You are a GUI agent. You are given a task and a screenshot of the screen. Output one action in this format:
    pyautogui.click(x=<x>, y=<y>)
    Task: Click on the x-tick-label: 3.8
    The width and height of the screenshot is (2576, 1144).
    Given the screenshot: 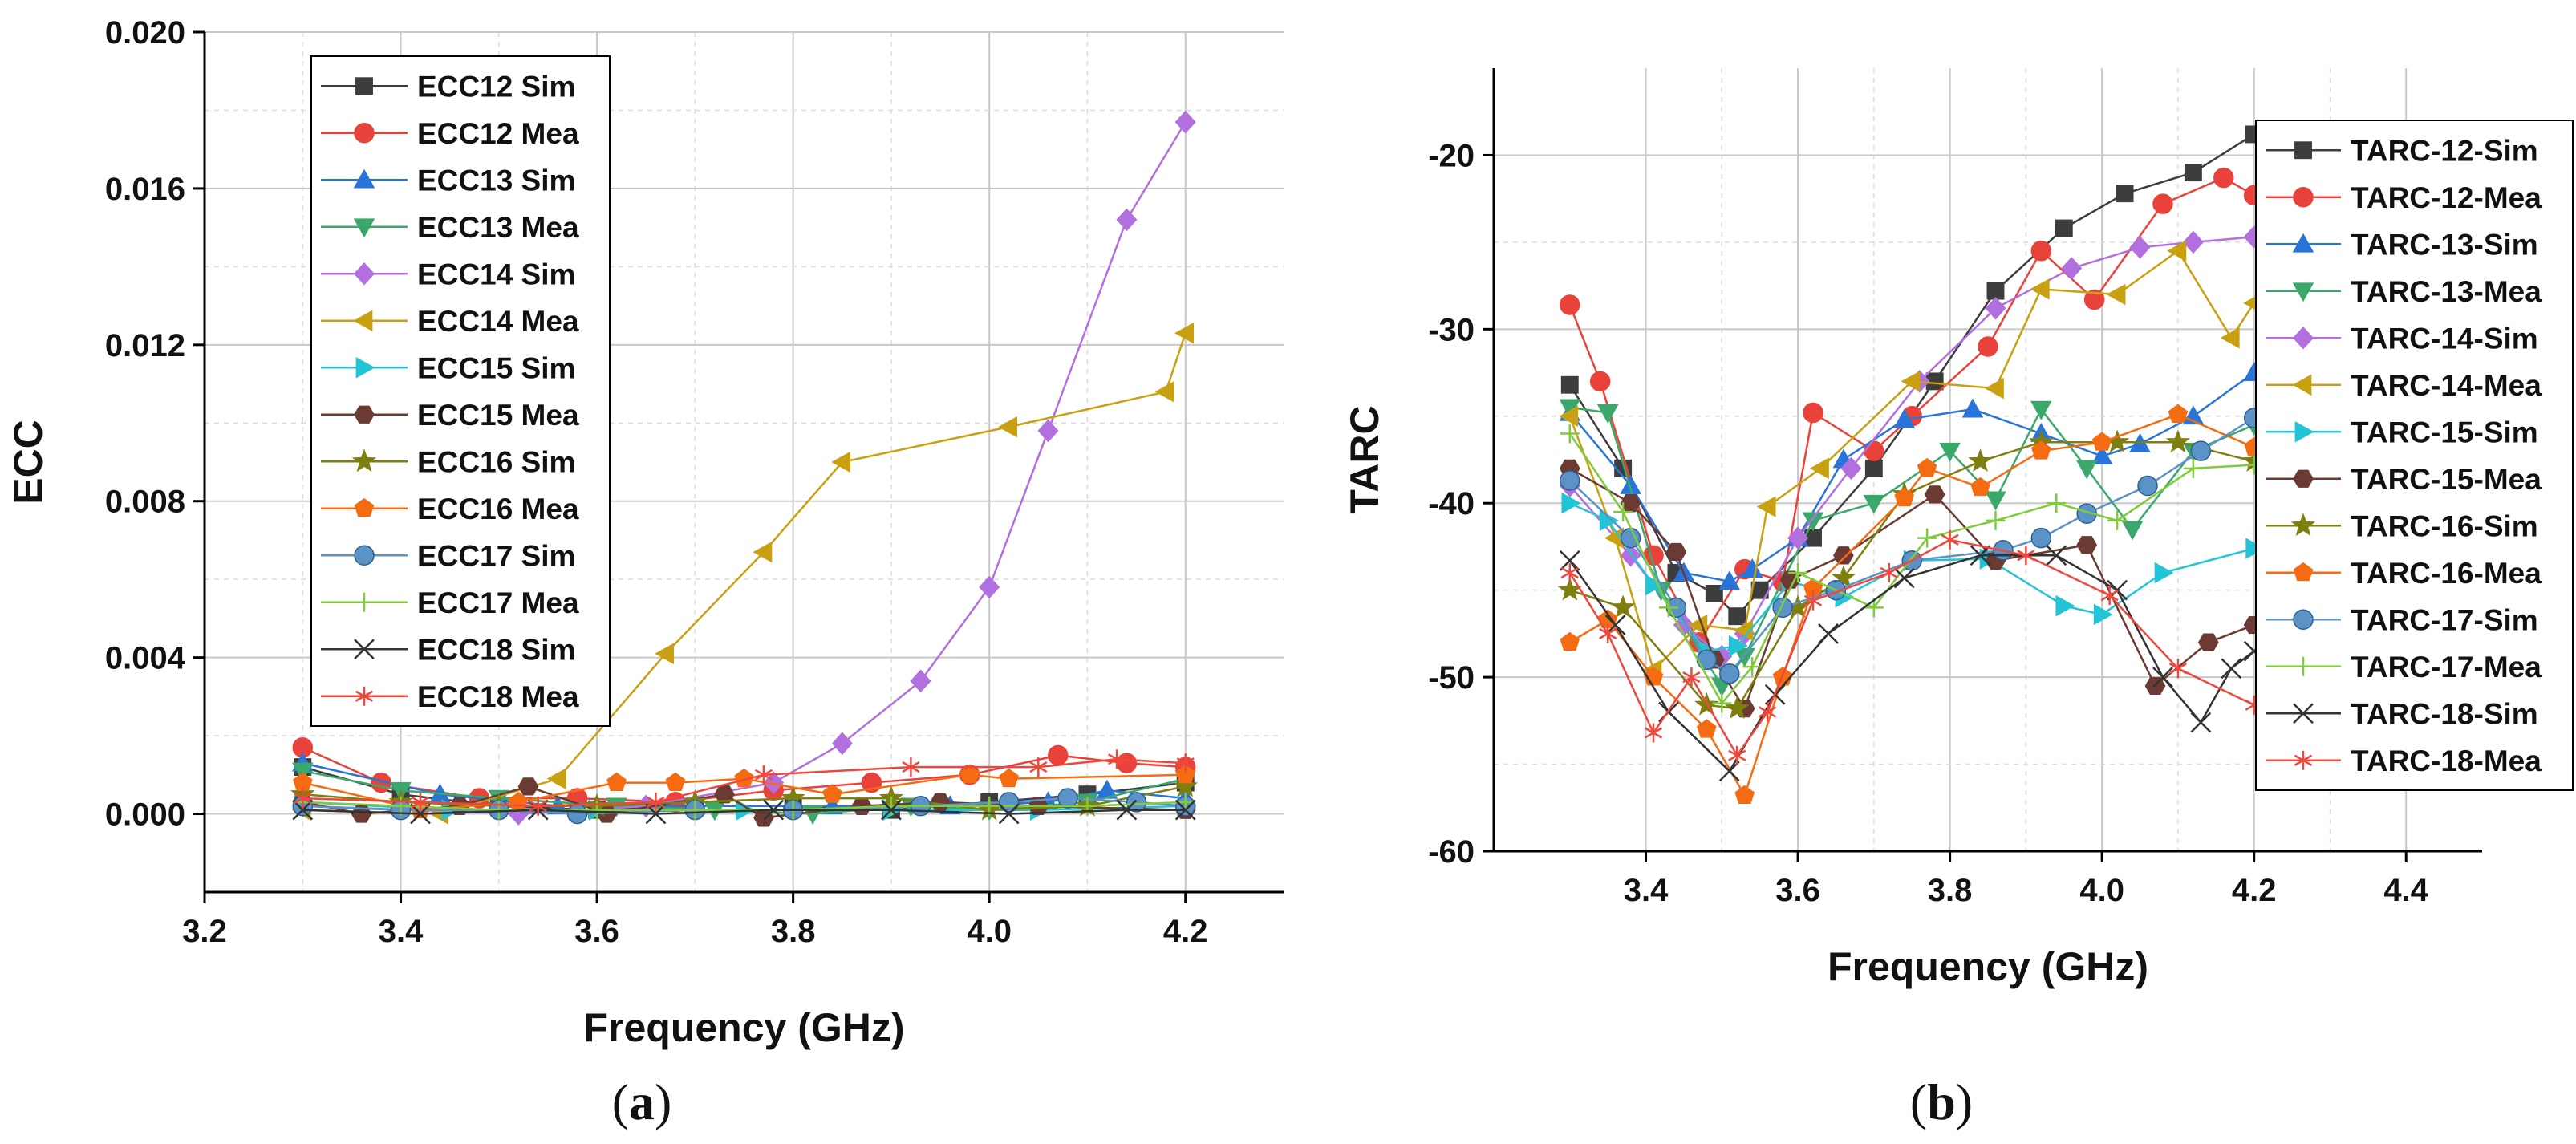 What is the action you would take?
    pyautogui.click(x=1950, y=890)
    